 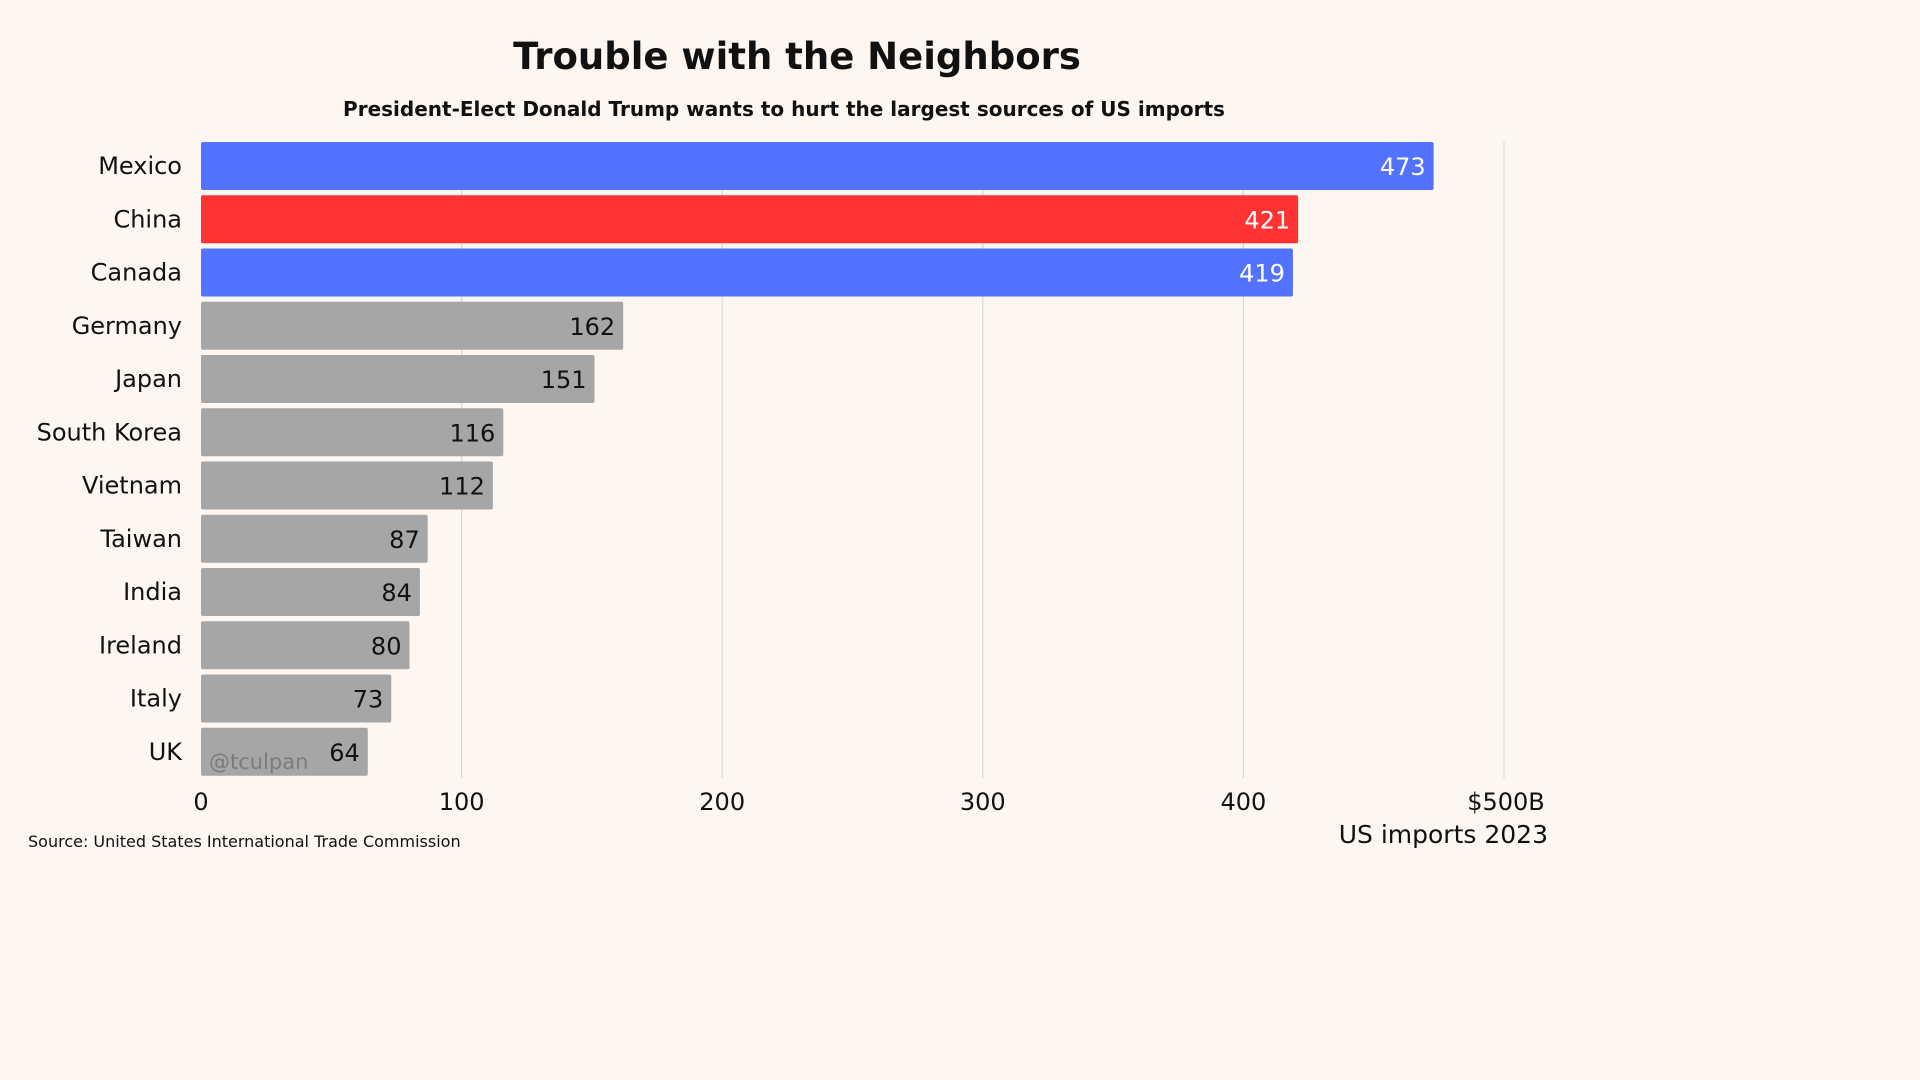 I want to click on data-label: 87, so click(x=404, y=540).